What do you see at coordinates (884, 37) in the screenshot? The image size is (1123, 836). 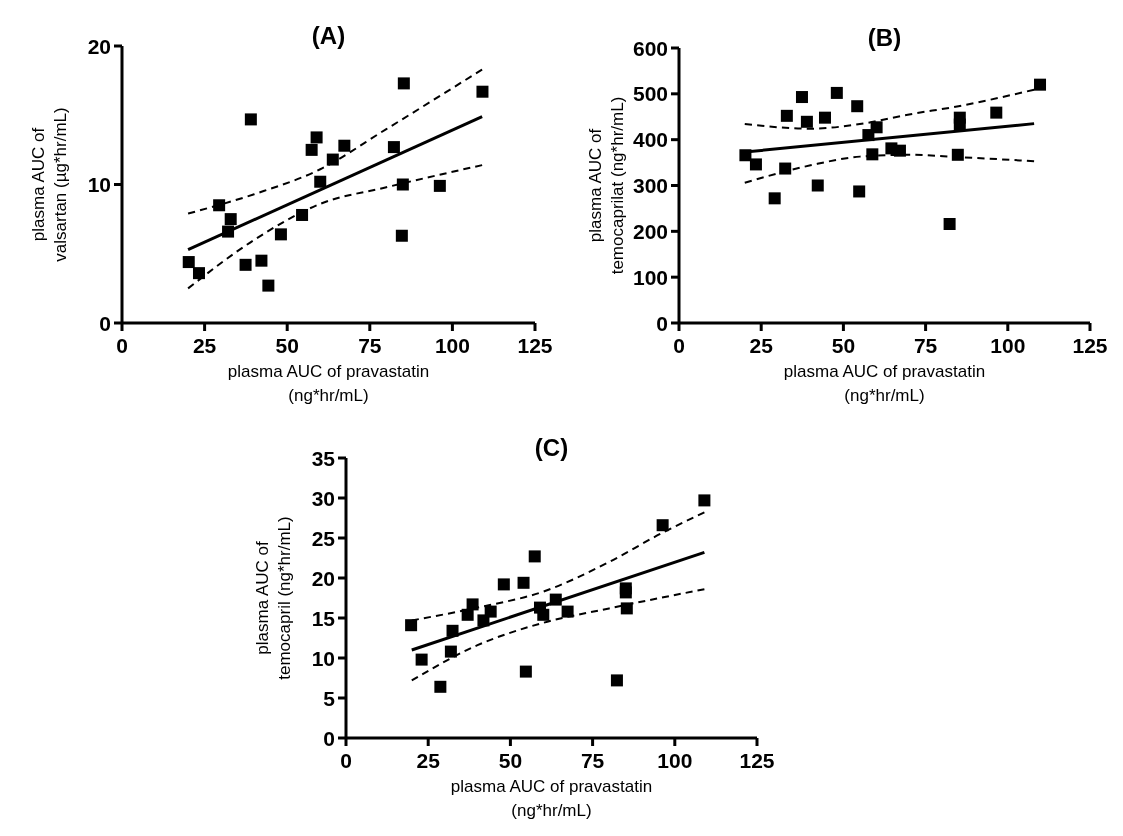 I see `chart-title: (B)` at bounding box center [884, 37].